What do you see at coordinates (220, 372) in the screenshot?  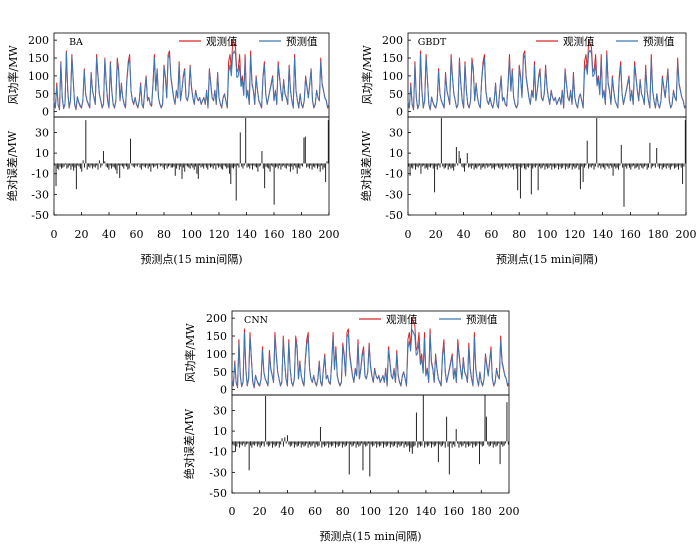 I see `top-ytick-label: 50` at bounding box center [220, 372].